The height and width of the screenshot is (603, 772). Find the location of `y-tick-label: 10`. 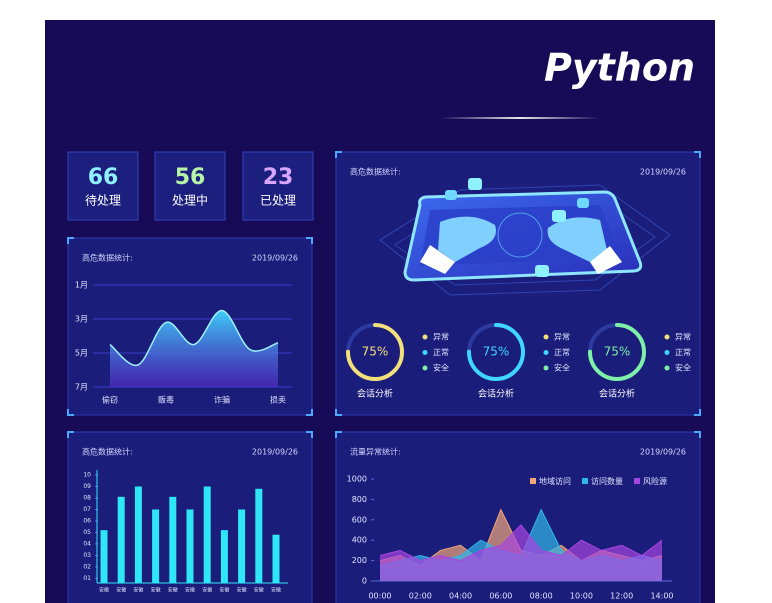

y-tick-label: 10 is located at coordinates (87, 475).